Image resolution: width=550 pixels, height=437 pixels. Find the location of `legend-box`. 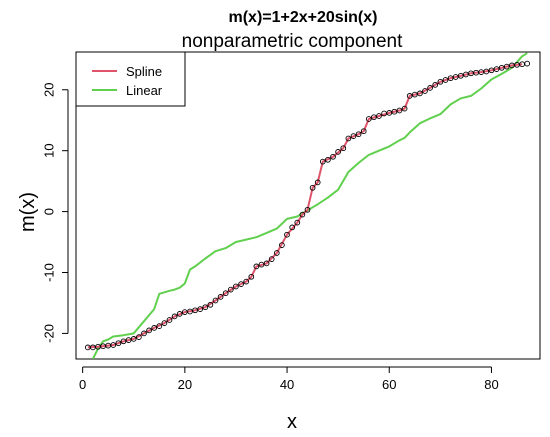

legend-box is located at coordinates (130, 79).